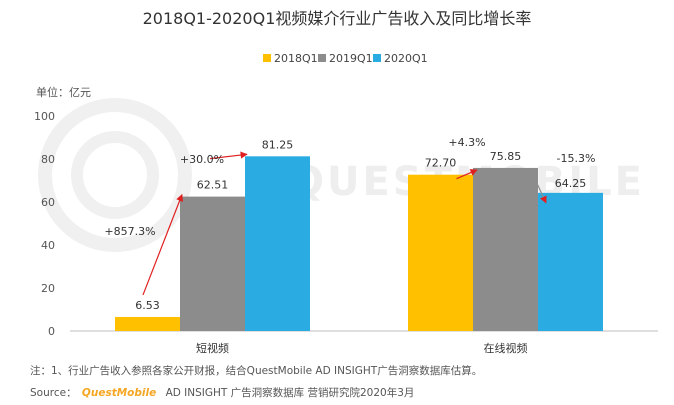 This screenshot has height=405, width=674. I want to click on data-label: 6.53, so click(147, 305).